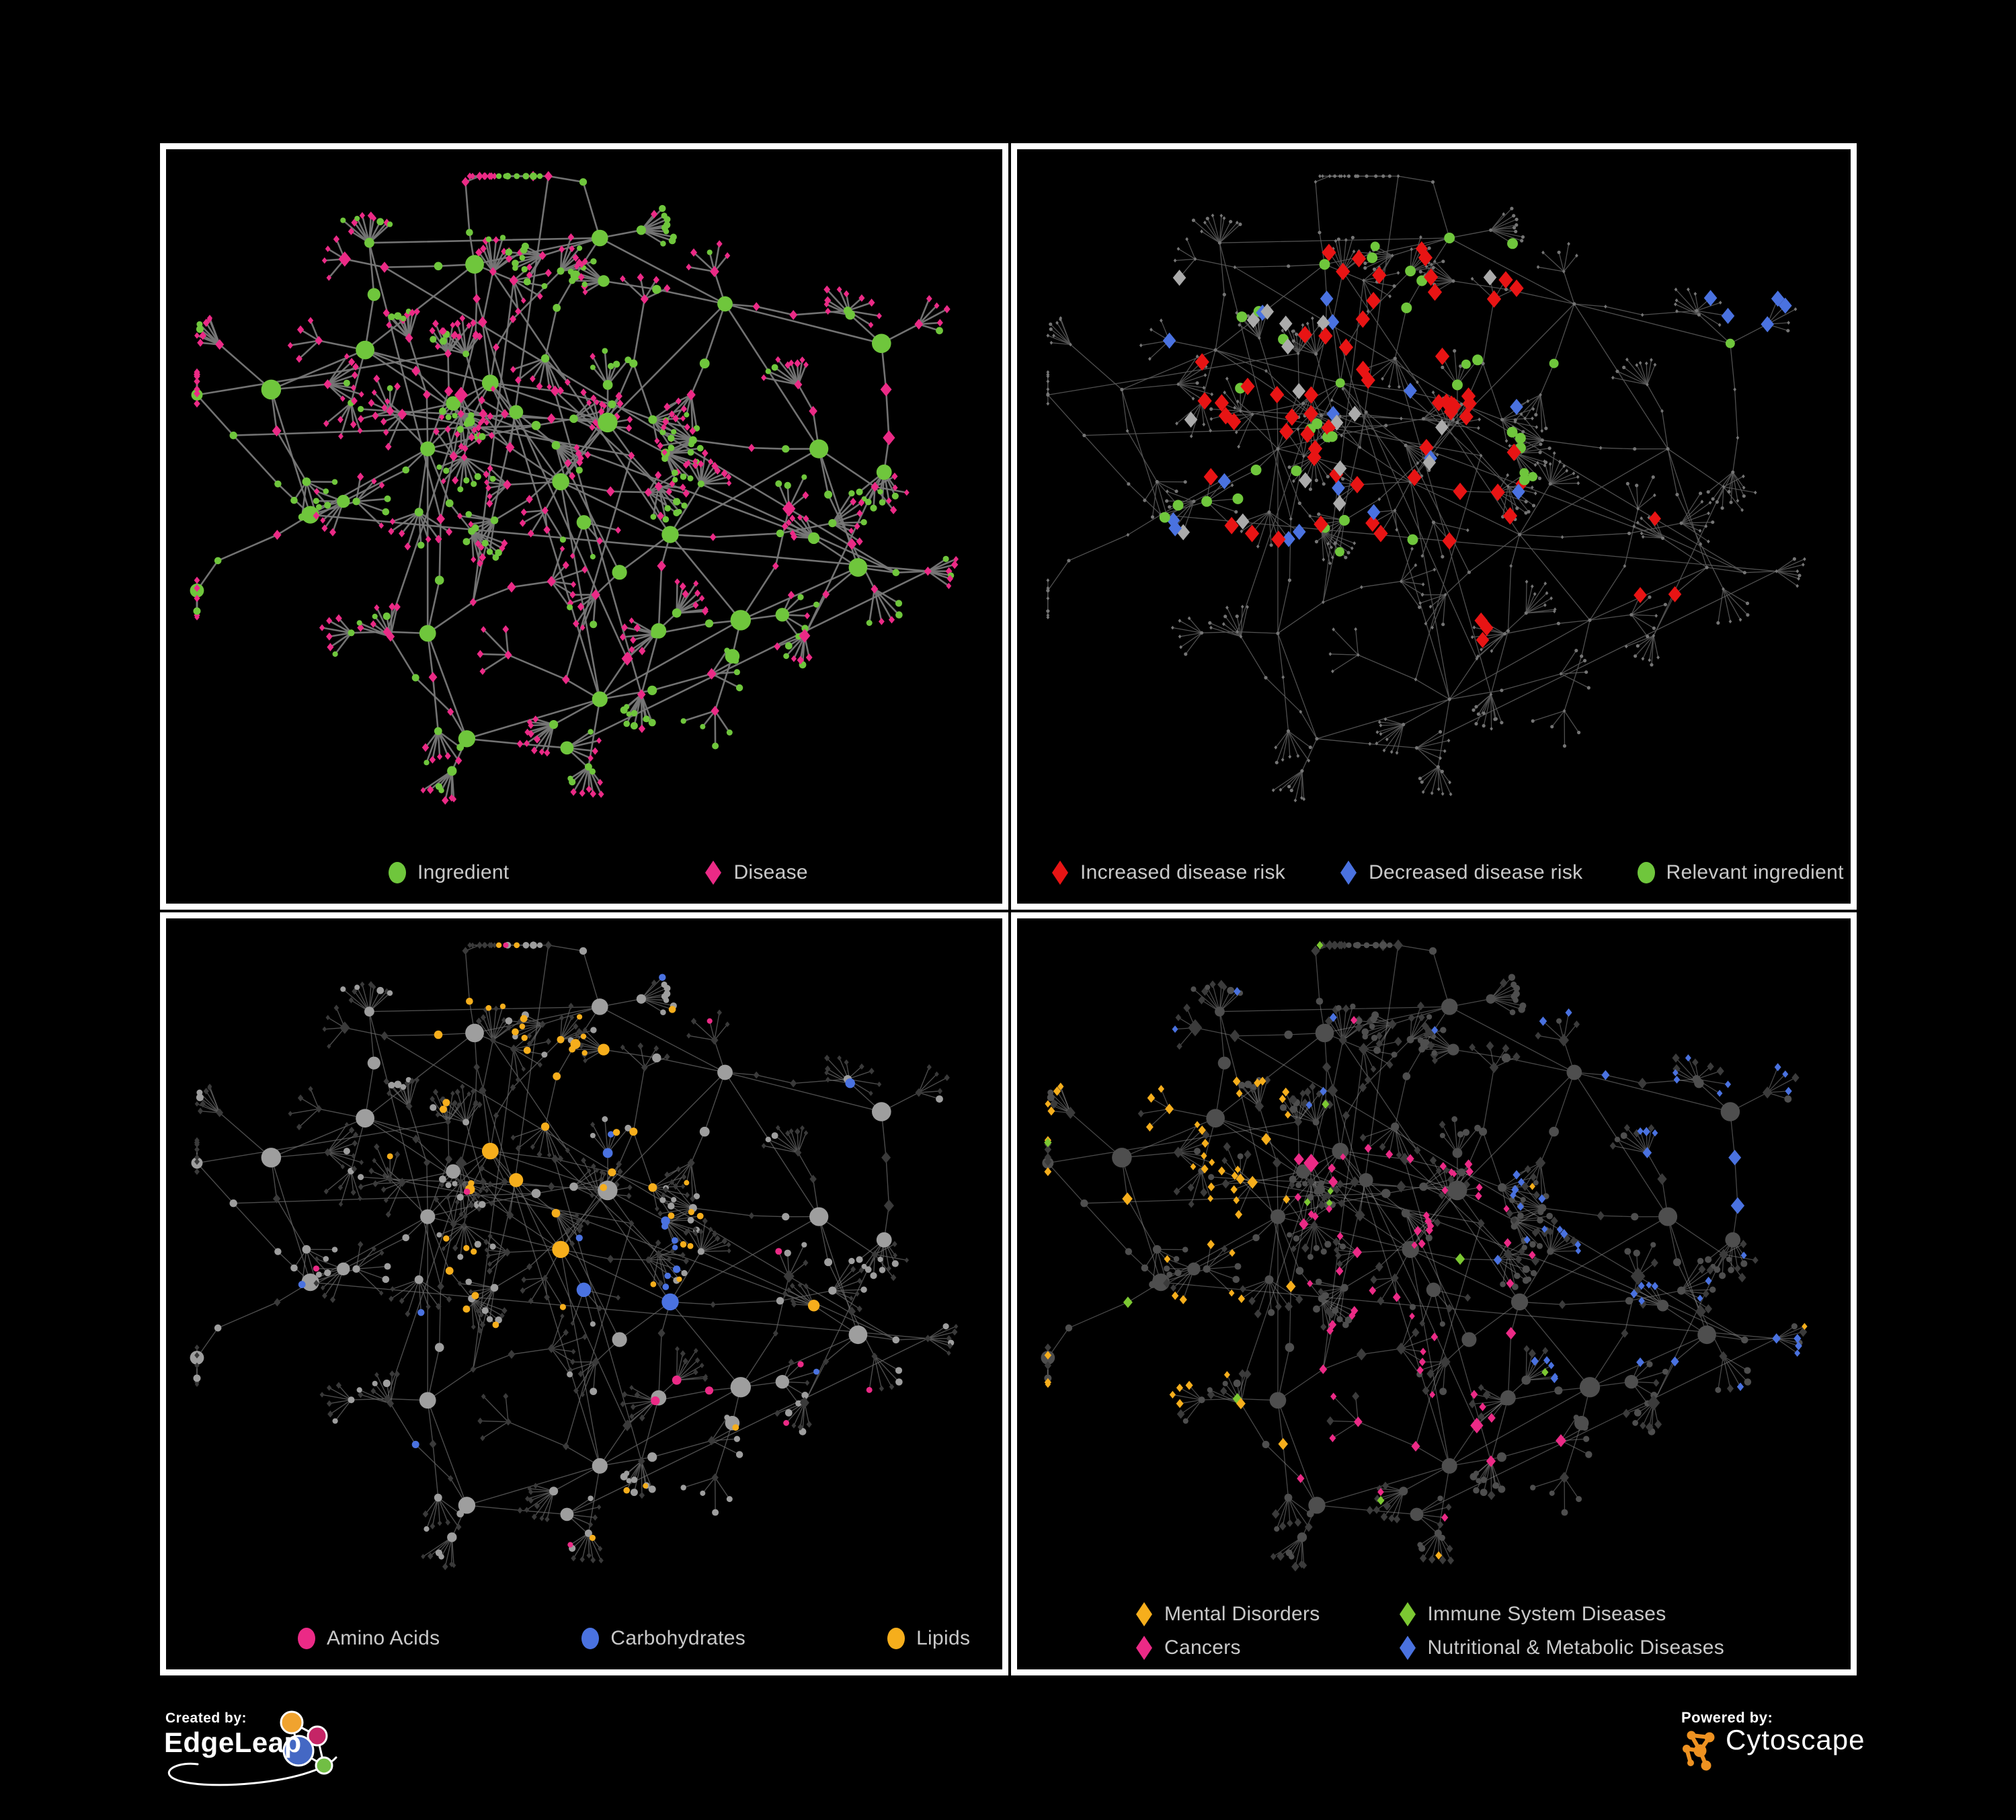 This screenshot has height=1820, width=2016. I want to click on network-disease-risk, so click(1426, 488).